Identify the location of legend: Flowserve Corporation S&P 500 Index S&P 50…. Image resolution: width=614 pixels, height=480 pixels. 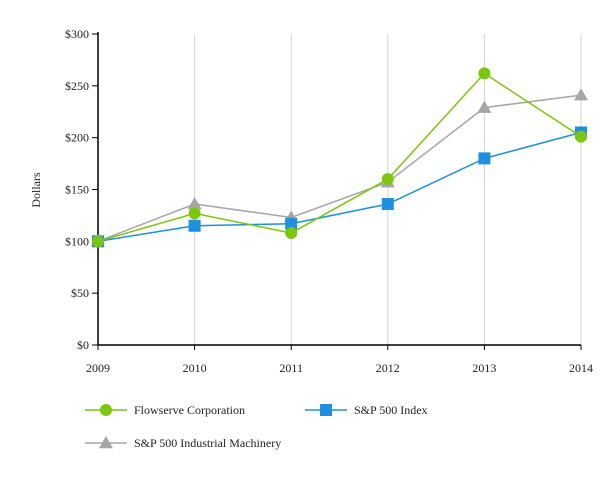
(256, 426).